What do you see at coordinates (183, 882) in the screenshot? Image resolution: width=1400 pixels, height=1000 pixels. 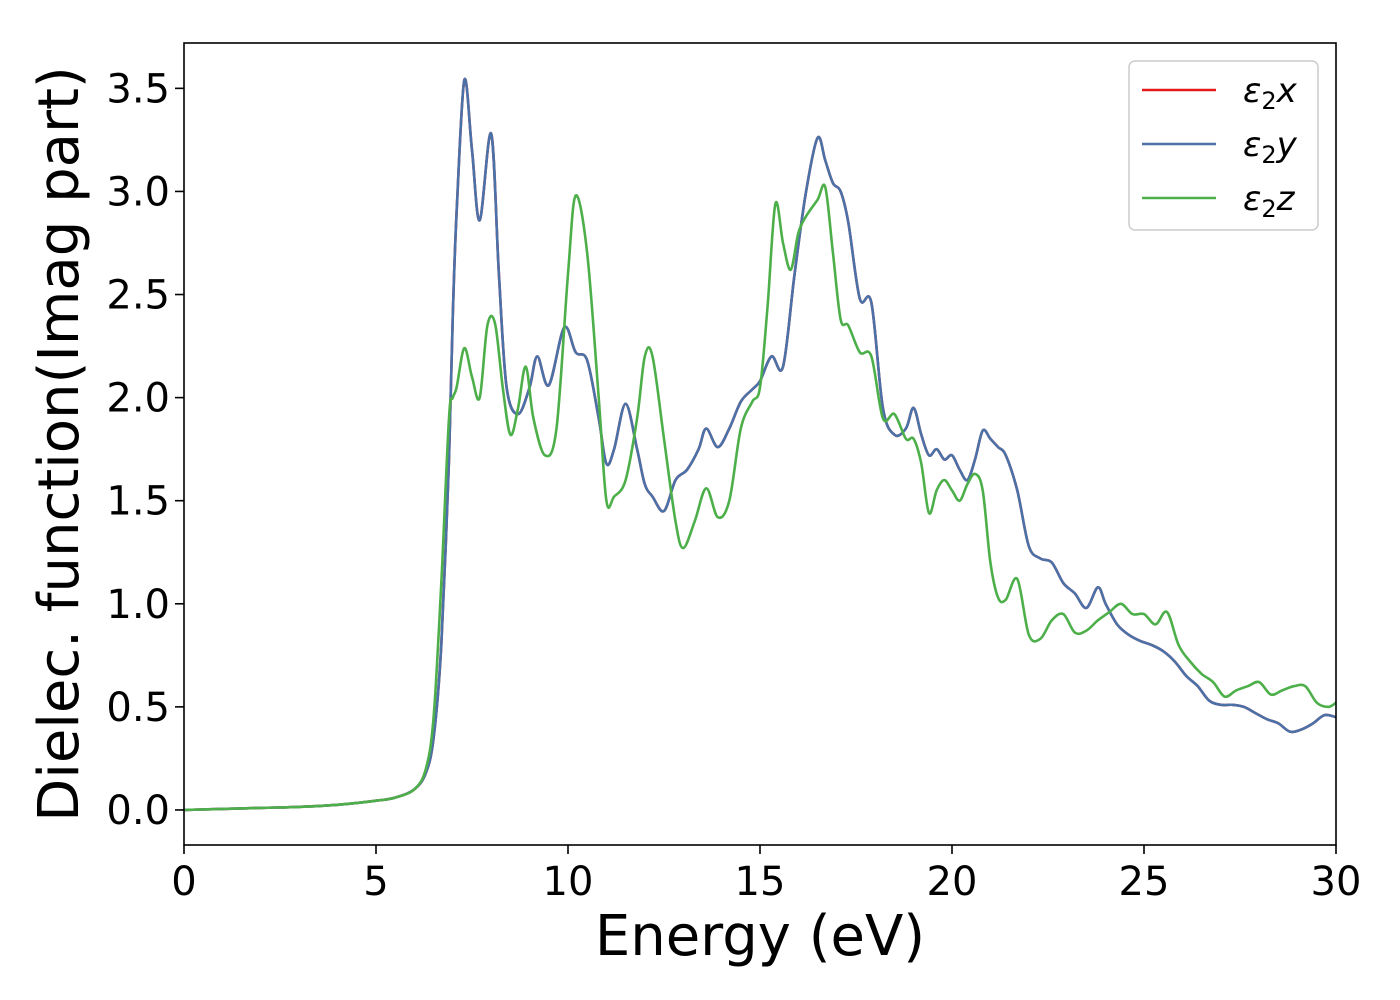 I see `x-tick-label: 0` at bounding box center [183, 882].